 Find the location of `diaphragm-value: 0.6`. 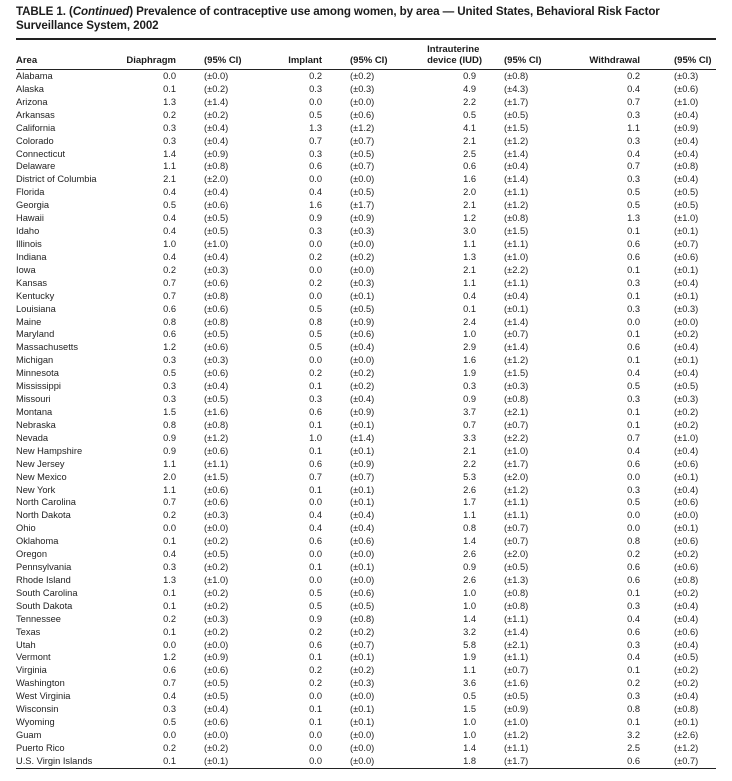

diaphragm-value: 0.6 is located at coordinates (169, 334).